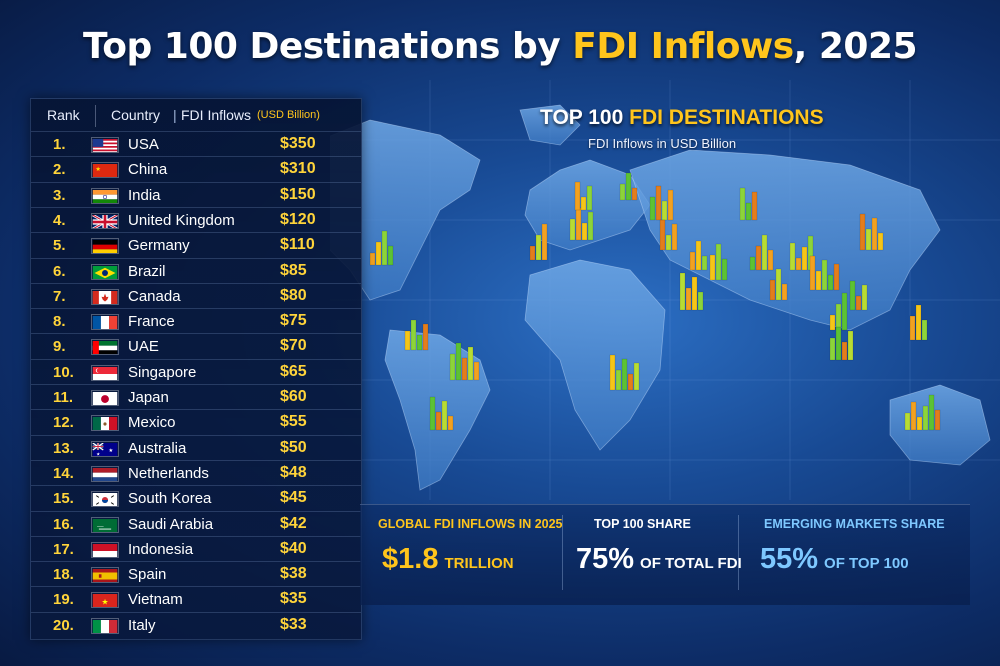  I want to click on table-row: 13. ★ ★ Australia $50, so click(196, 447).